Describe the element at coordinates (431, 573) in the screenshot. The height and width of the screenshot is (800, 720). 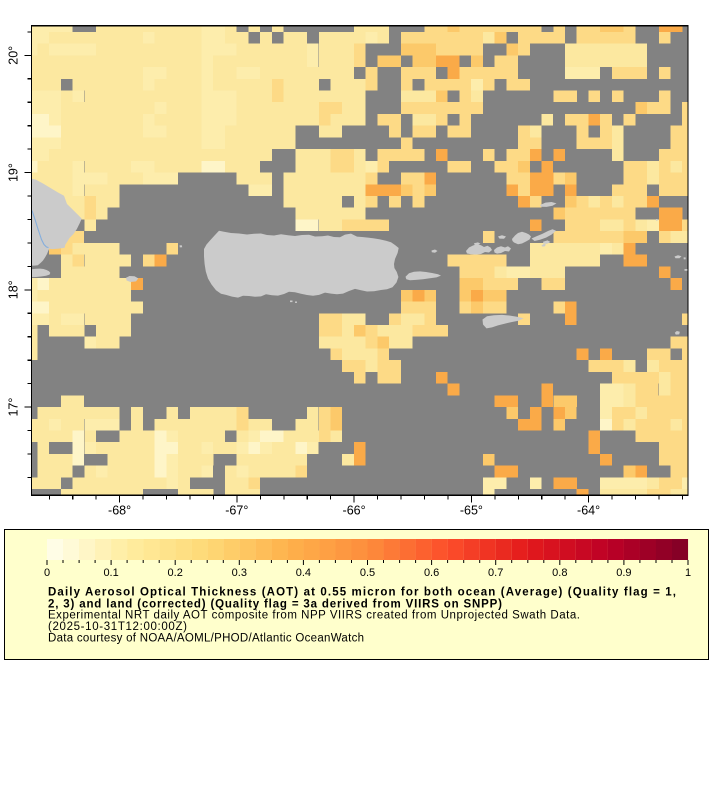
I see `svg-text: 0.6` at that location.